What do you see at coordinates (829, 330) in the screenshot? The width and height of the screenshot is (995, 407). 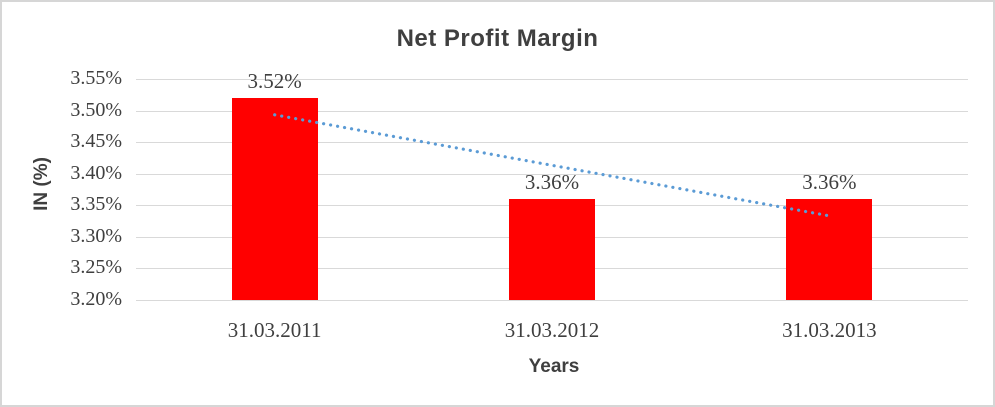 I see `x-tick-label: 31.03.2013` at bounding box center [829, 330].